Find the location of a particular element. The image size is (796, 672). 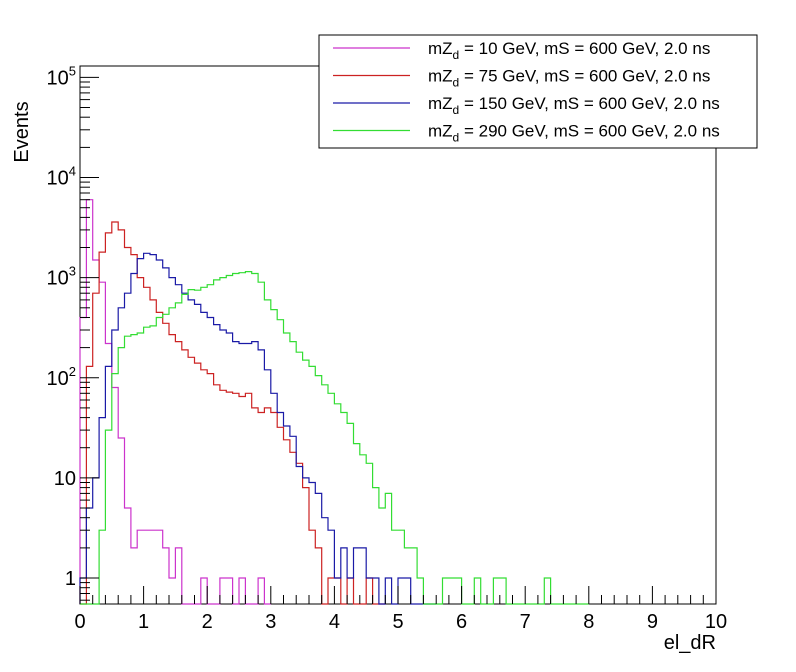

x-tick-label: 5 is located at coordinates (397, 622).